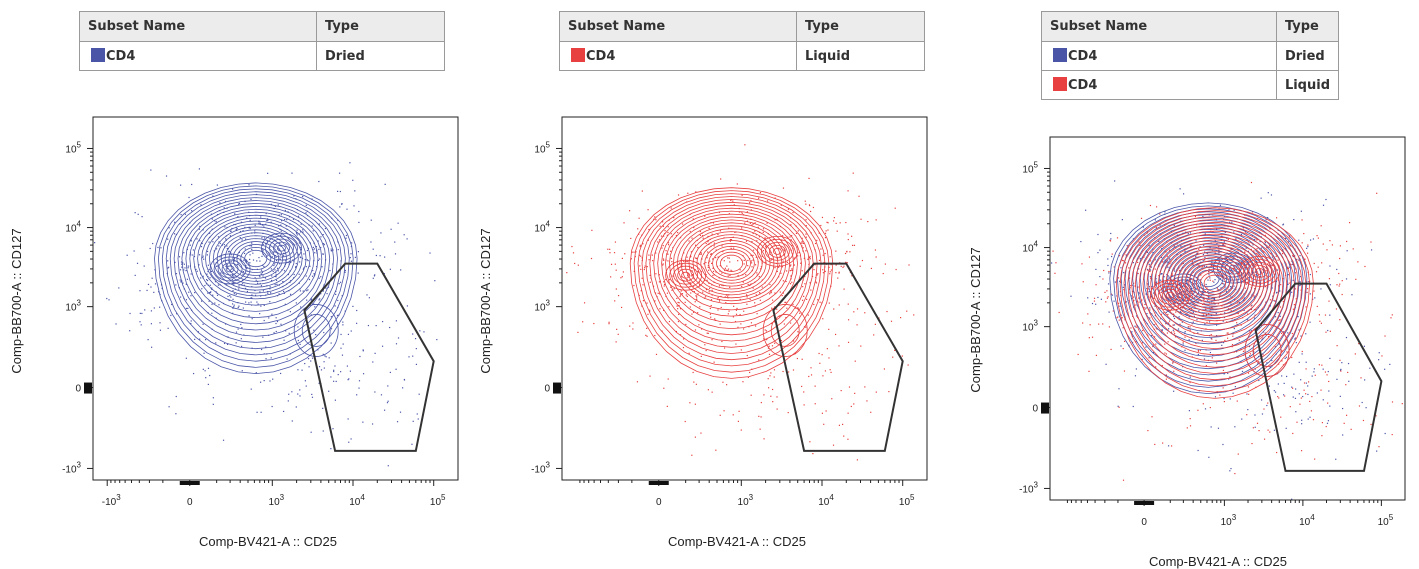  Describe the element at coordinates (1030, 167) in the screenshot. I see `y-tick-label: 10⁵` at that location.